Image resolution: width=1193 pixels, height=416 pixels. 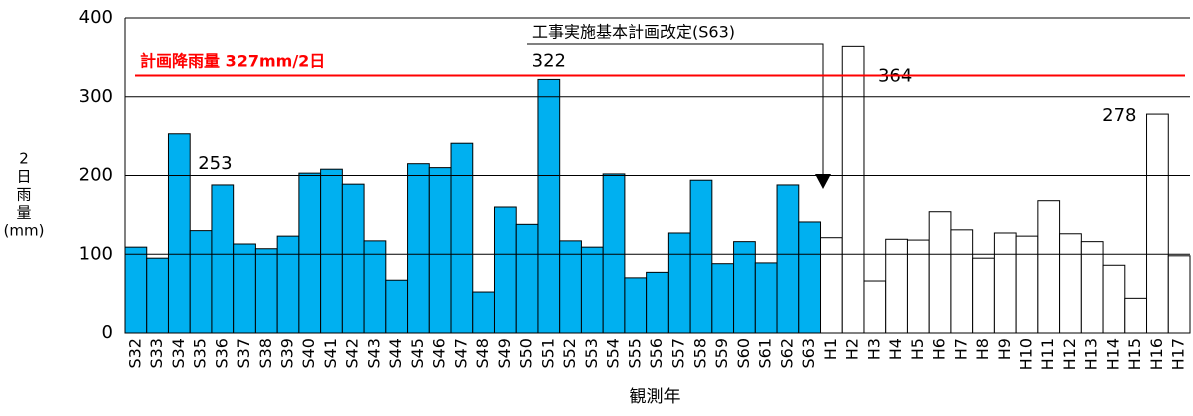 I want to click on x-tick-label: H14, so click(x=1112, y=354).